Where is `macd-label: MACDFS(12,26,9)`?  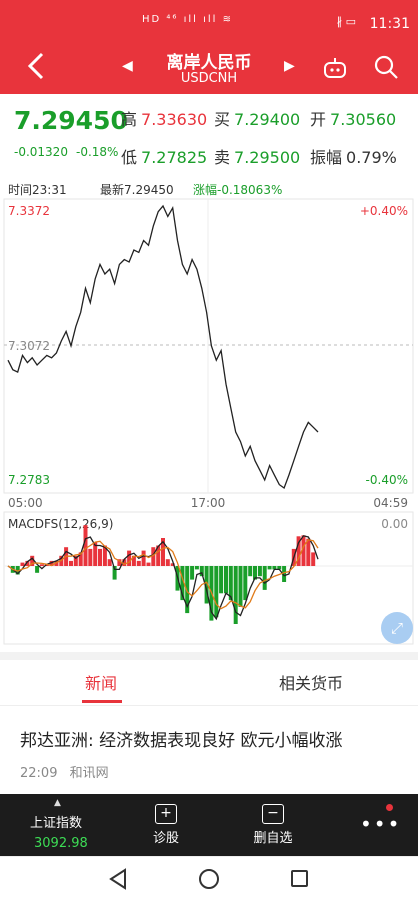 macd-label: MACDFS(12,26,9) is located at coordinates (60, 524).